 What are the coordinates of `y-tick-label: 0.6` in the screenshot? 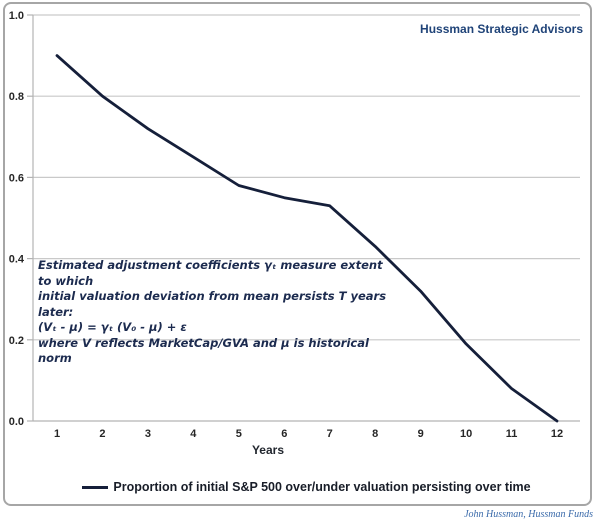 It's located at (16, 178).